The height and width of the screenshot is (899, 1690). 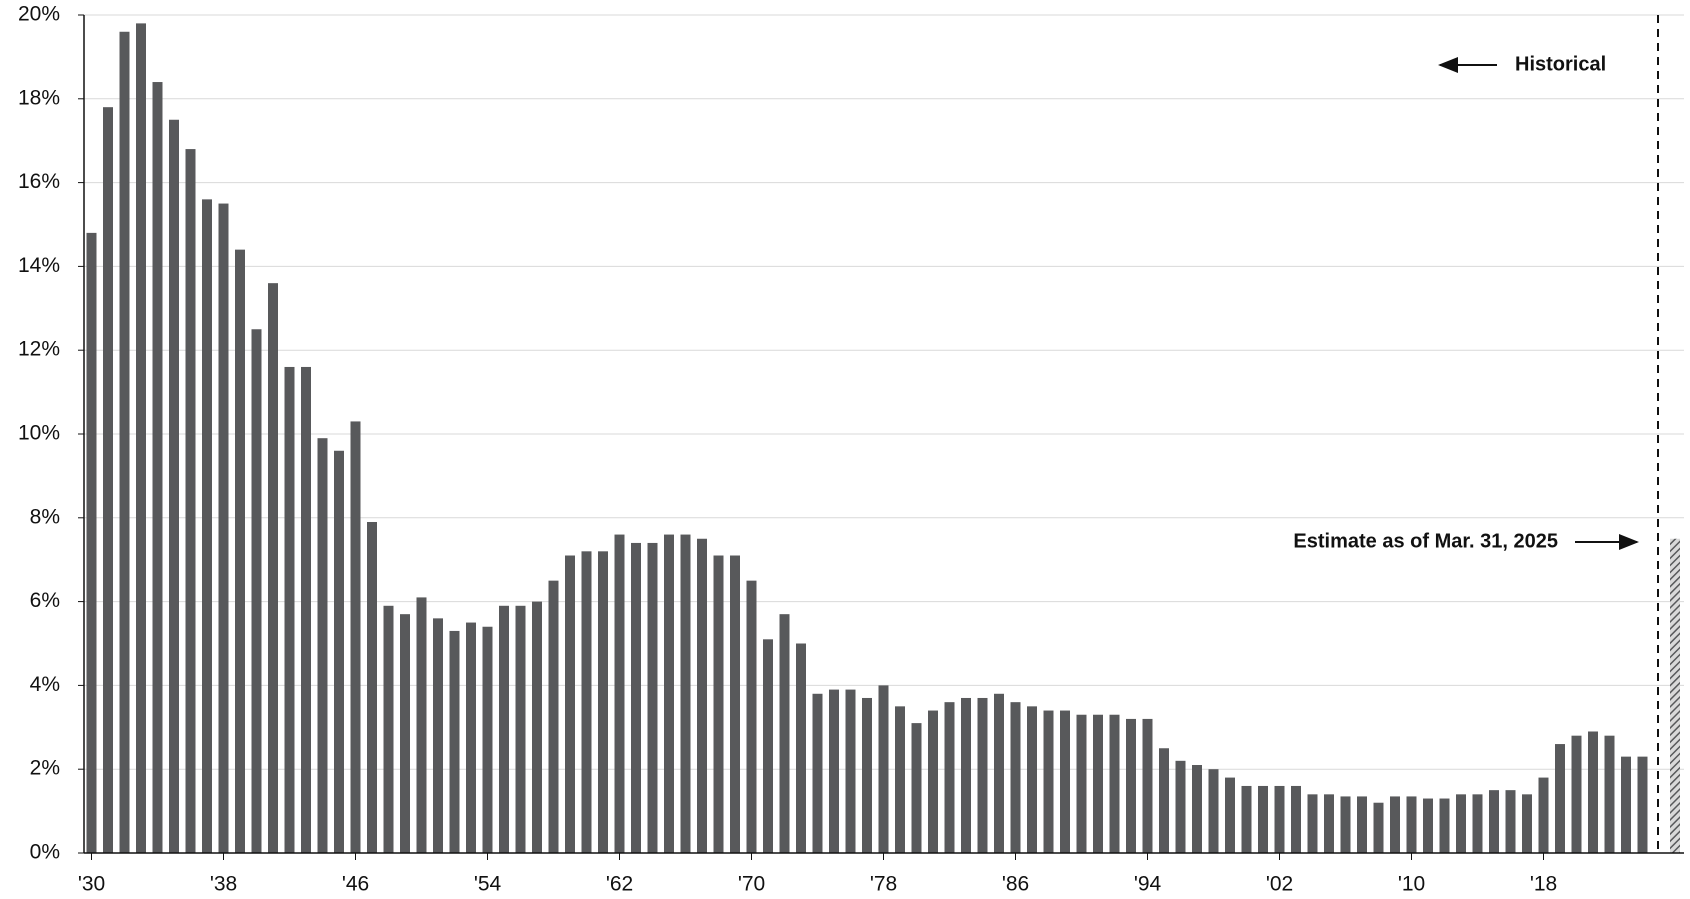 What do you see at coordinates (45, 852) in the screenshot?
I see `y-tick-label: 0%` at bounding box center [45, 852].